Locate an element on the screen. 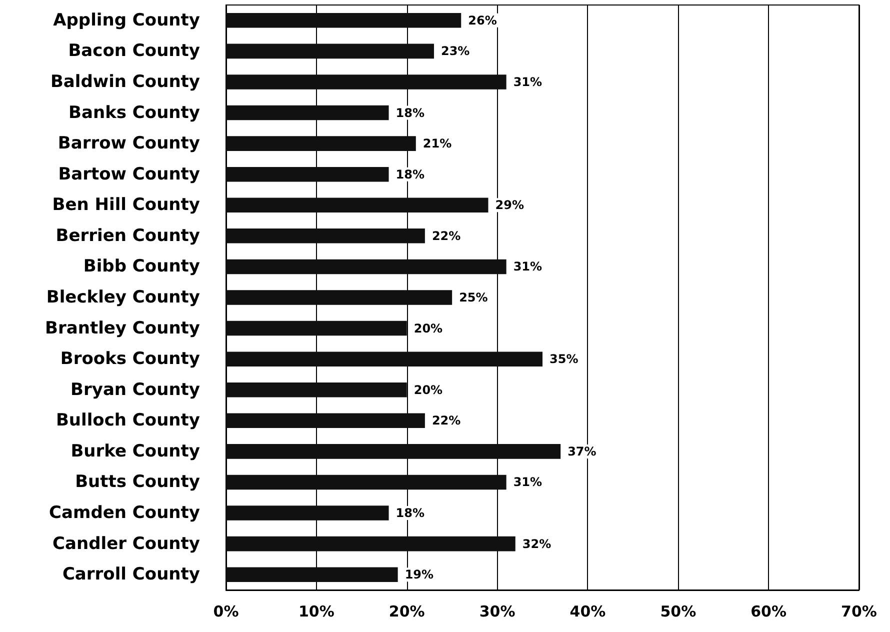 Image resolution: width=890 pixels, height=632 pixels. y-tick-label: Baldwin County is located at coordinates (125, 82).